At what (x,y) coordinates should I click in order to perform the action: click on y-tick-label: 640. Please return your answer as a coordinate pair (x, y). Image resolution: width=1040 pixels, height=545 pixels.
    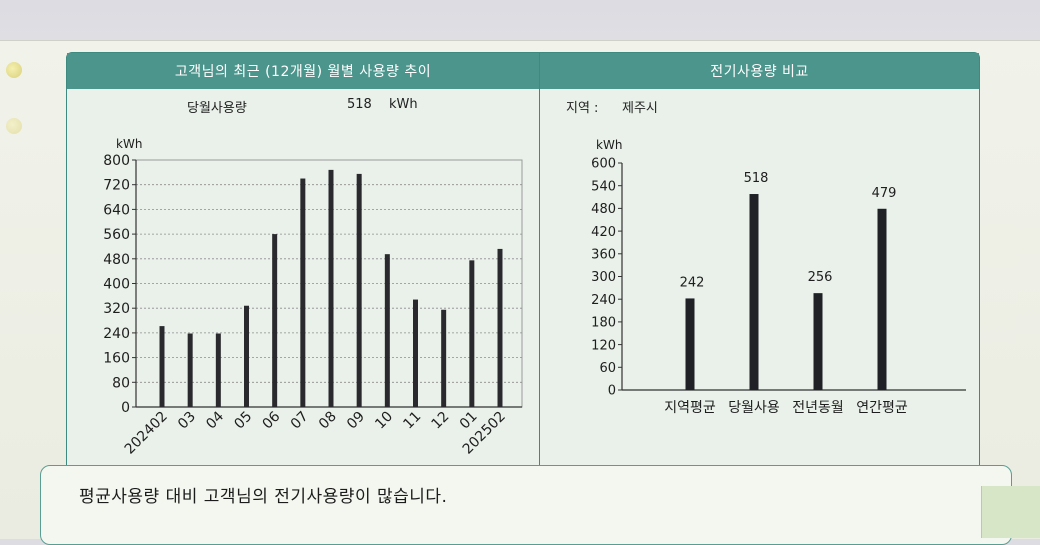
    Looking at the image, I should click on (116, 210).